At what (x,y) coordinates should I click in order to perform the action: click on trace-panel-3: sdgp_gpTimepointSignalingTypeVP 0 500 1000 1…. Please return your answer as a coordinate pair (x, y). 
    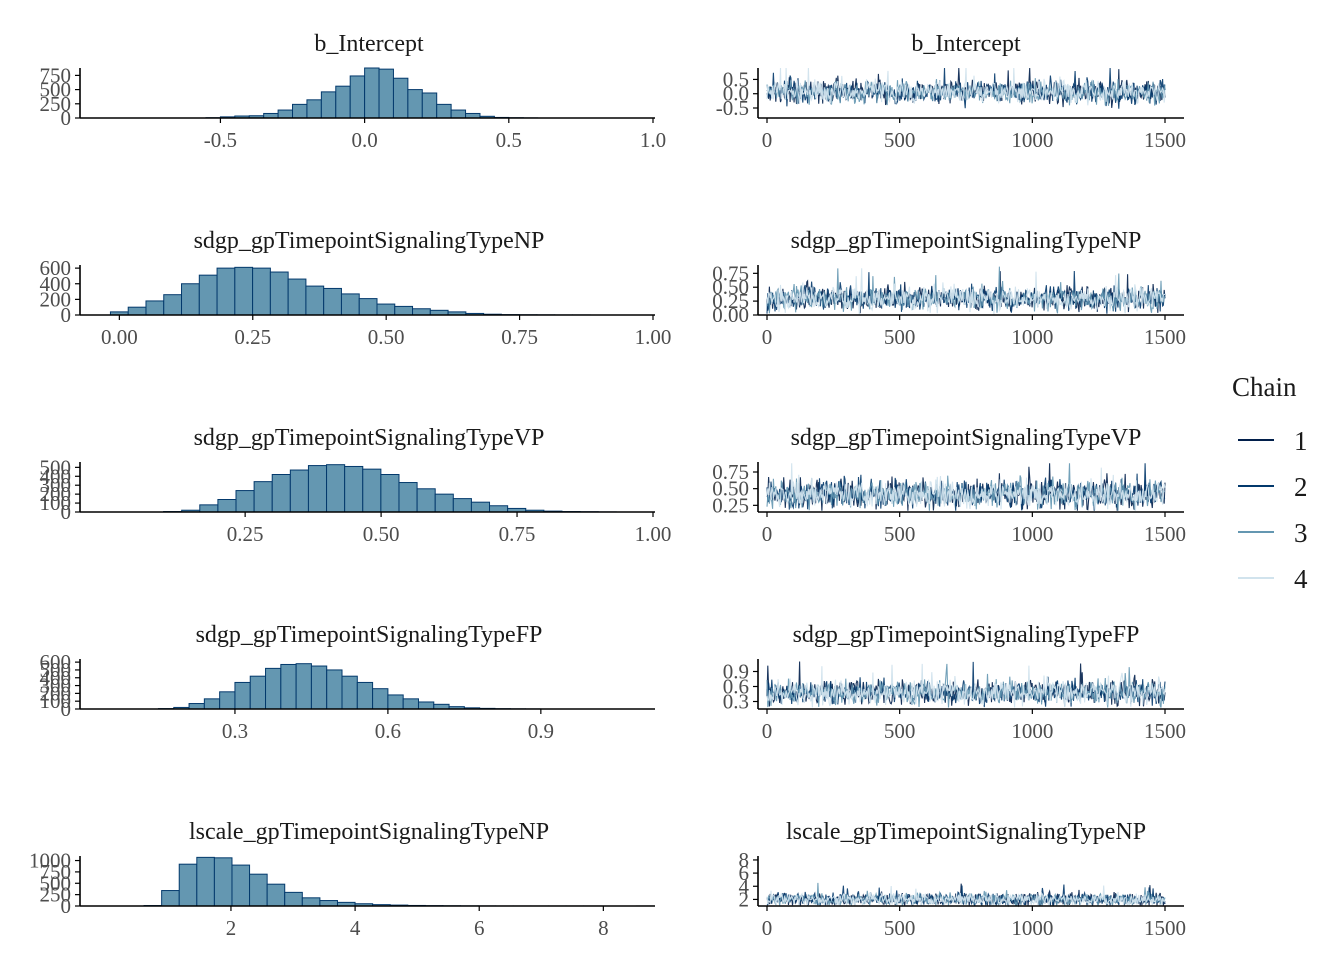
    Looking at the image, I should click on (949, 485).